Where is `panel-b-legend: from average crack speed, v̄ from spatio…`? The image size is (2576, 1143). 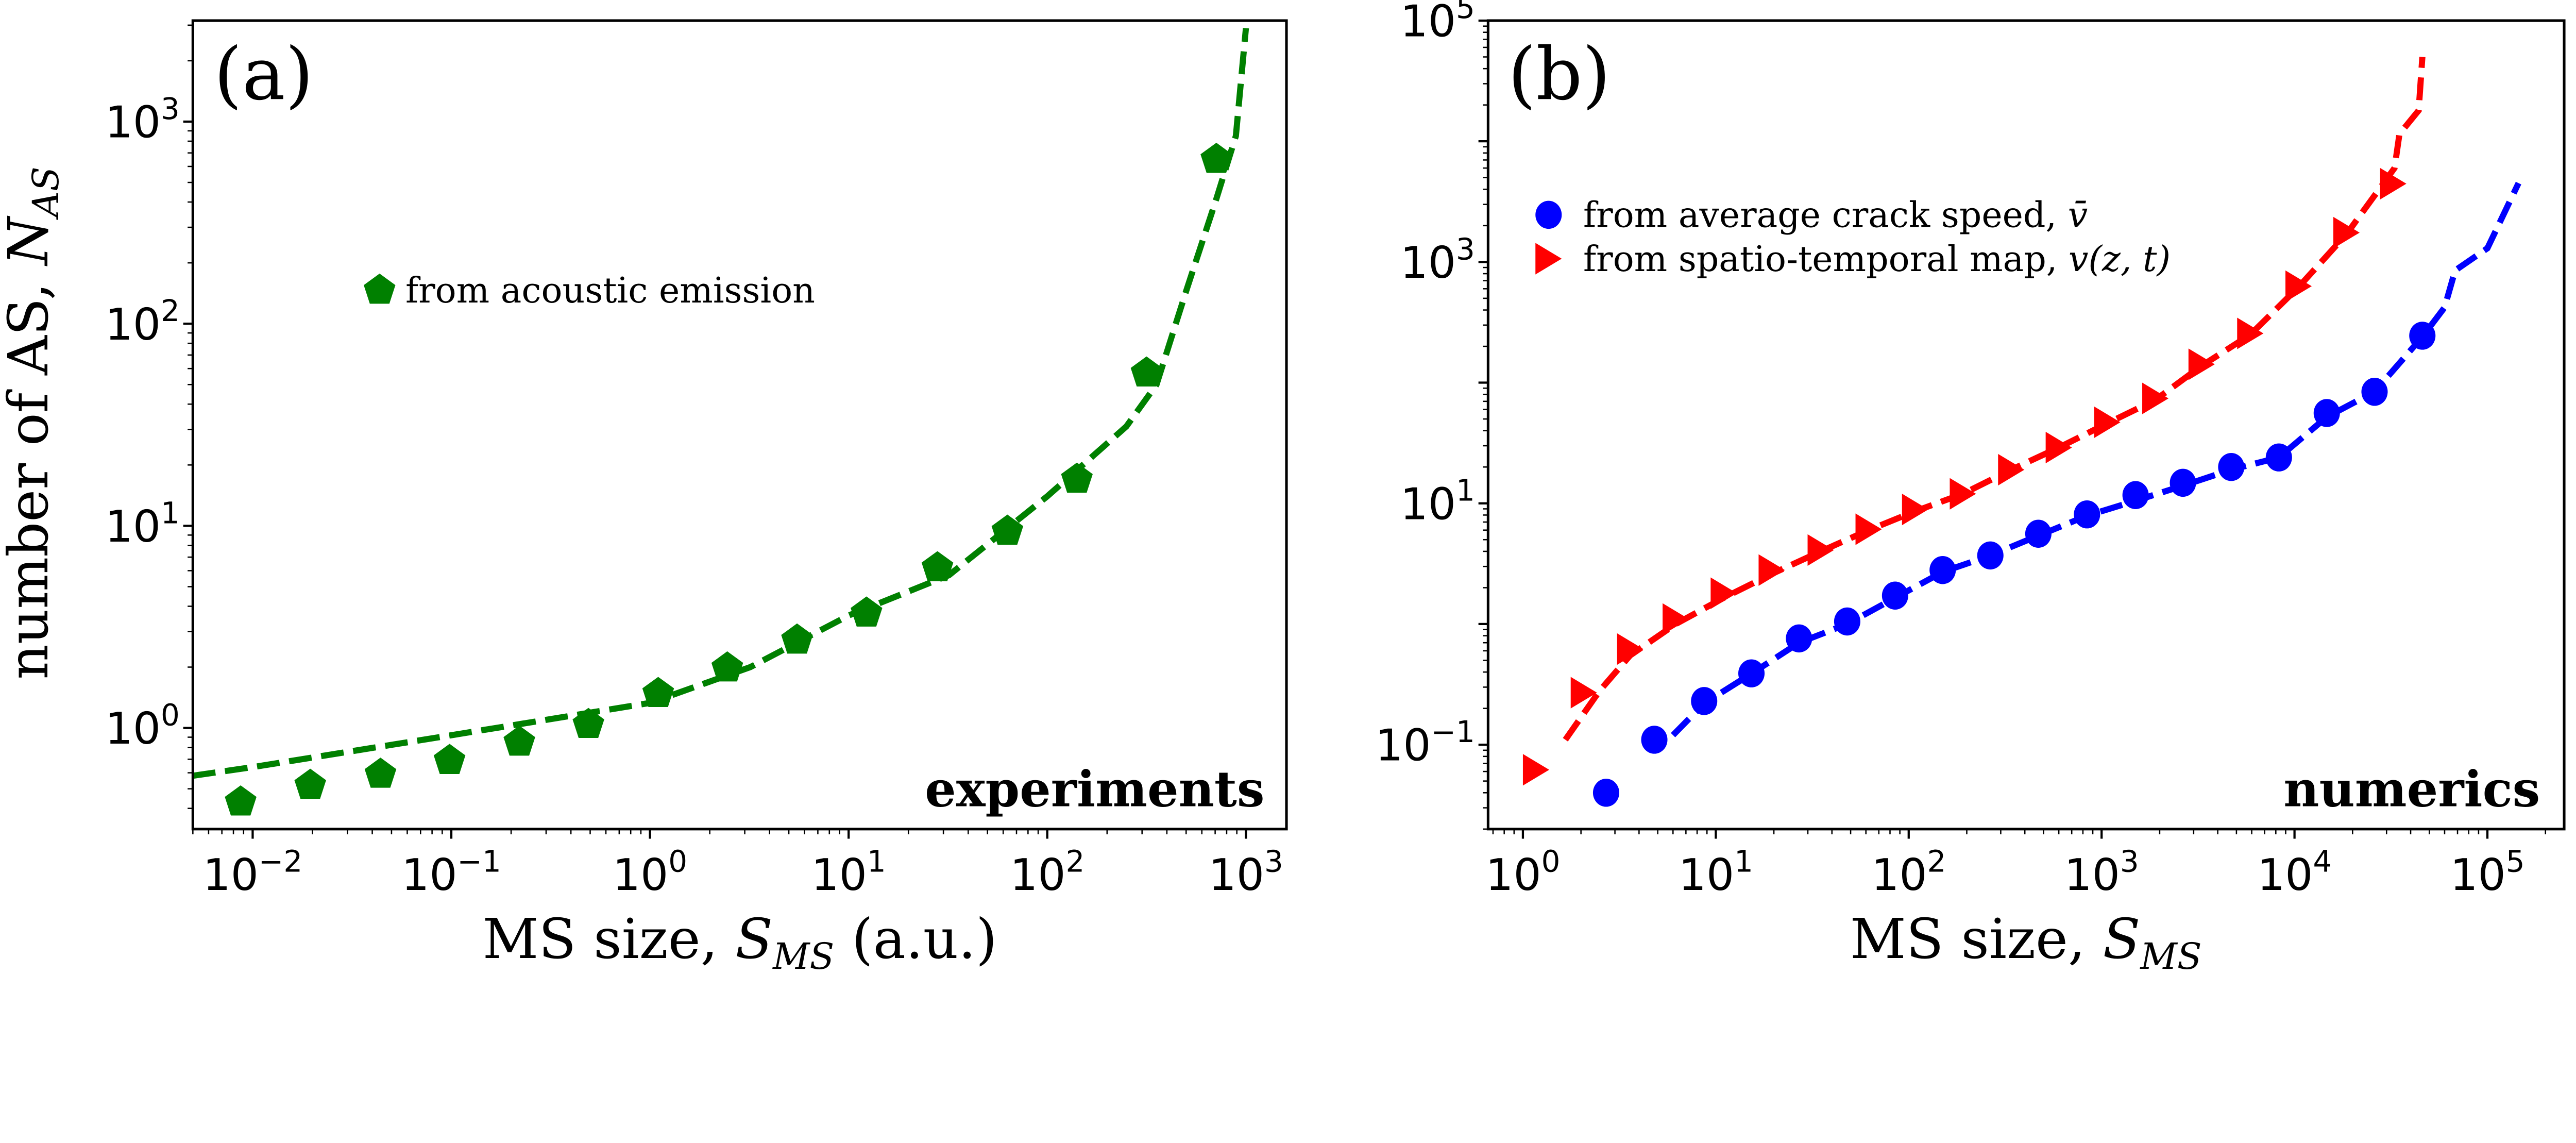 panel-b-legend: from average crack speed, v̄ from spatio… is located at coordinates (1853, 237).